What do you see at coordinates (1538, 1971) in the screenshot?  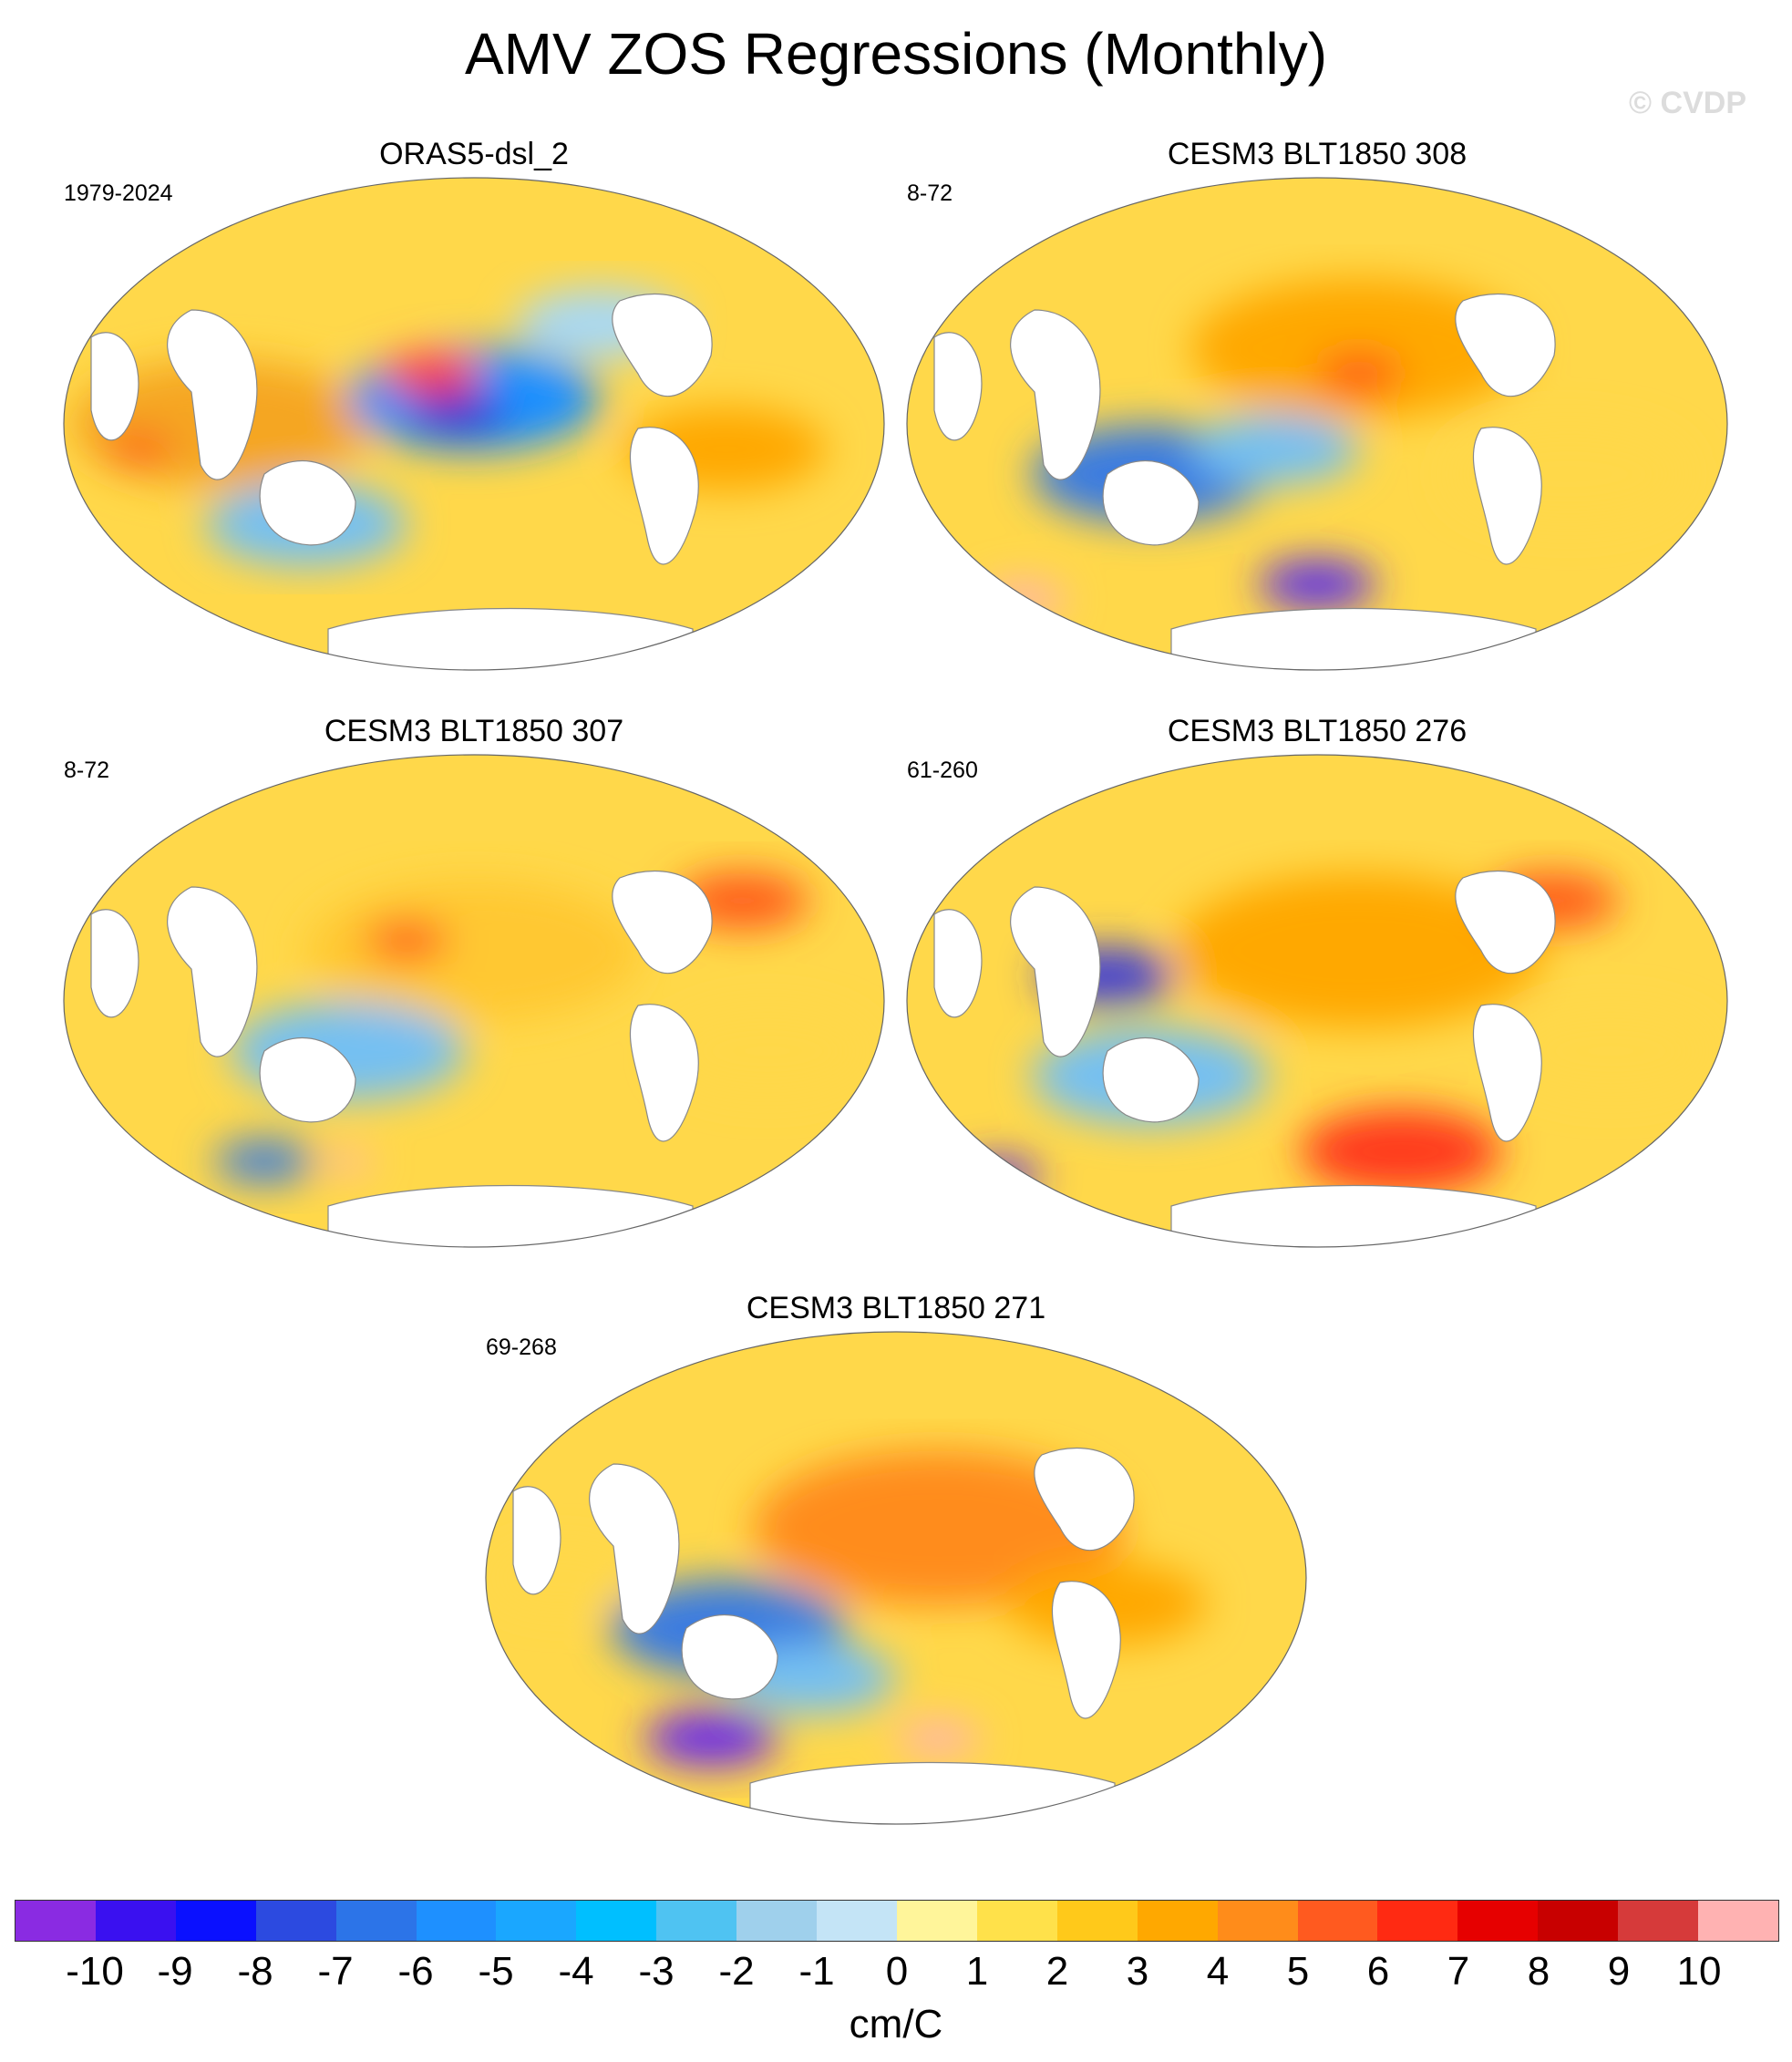 I see `colorbar-tick-label: 8` at bounding box center [1538, 1971].